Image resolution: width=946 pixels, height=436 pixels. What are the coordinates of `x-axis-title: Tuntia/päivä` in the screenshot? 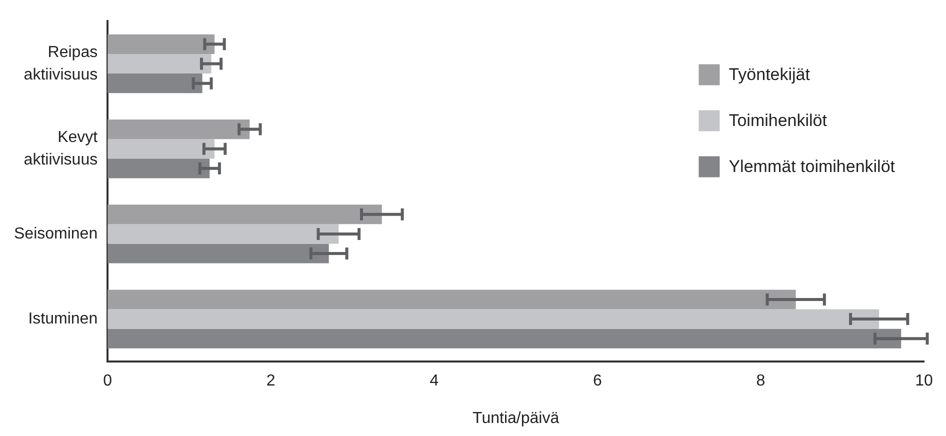 It's located at (516, 418).